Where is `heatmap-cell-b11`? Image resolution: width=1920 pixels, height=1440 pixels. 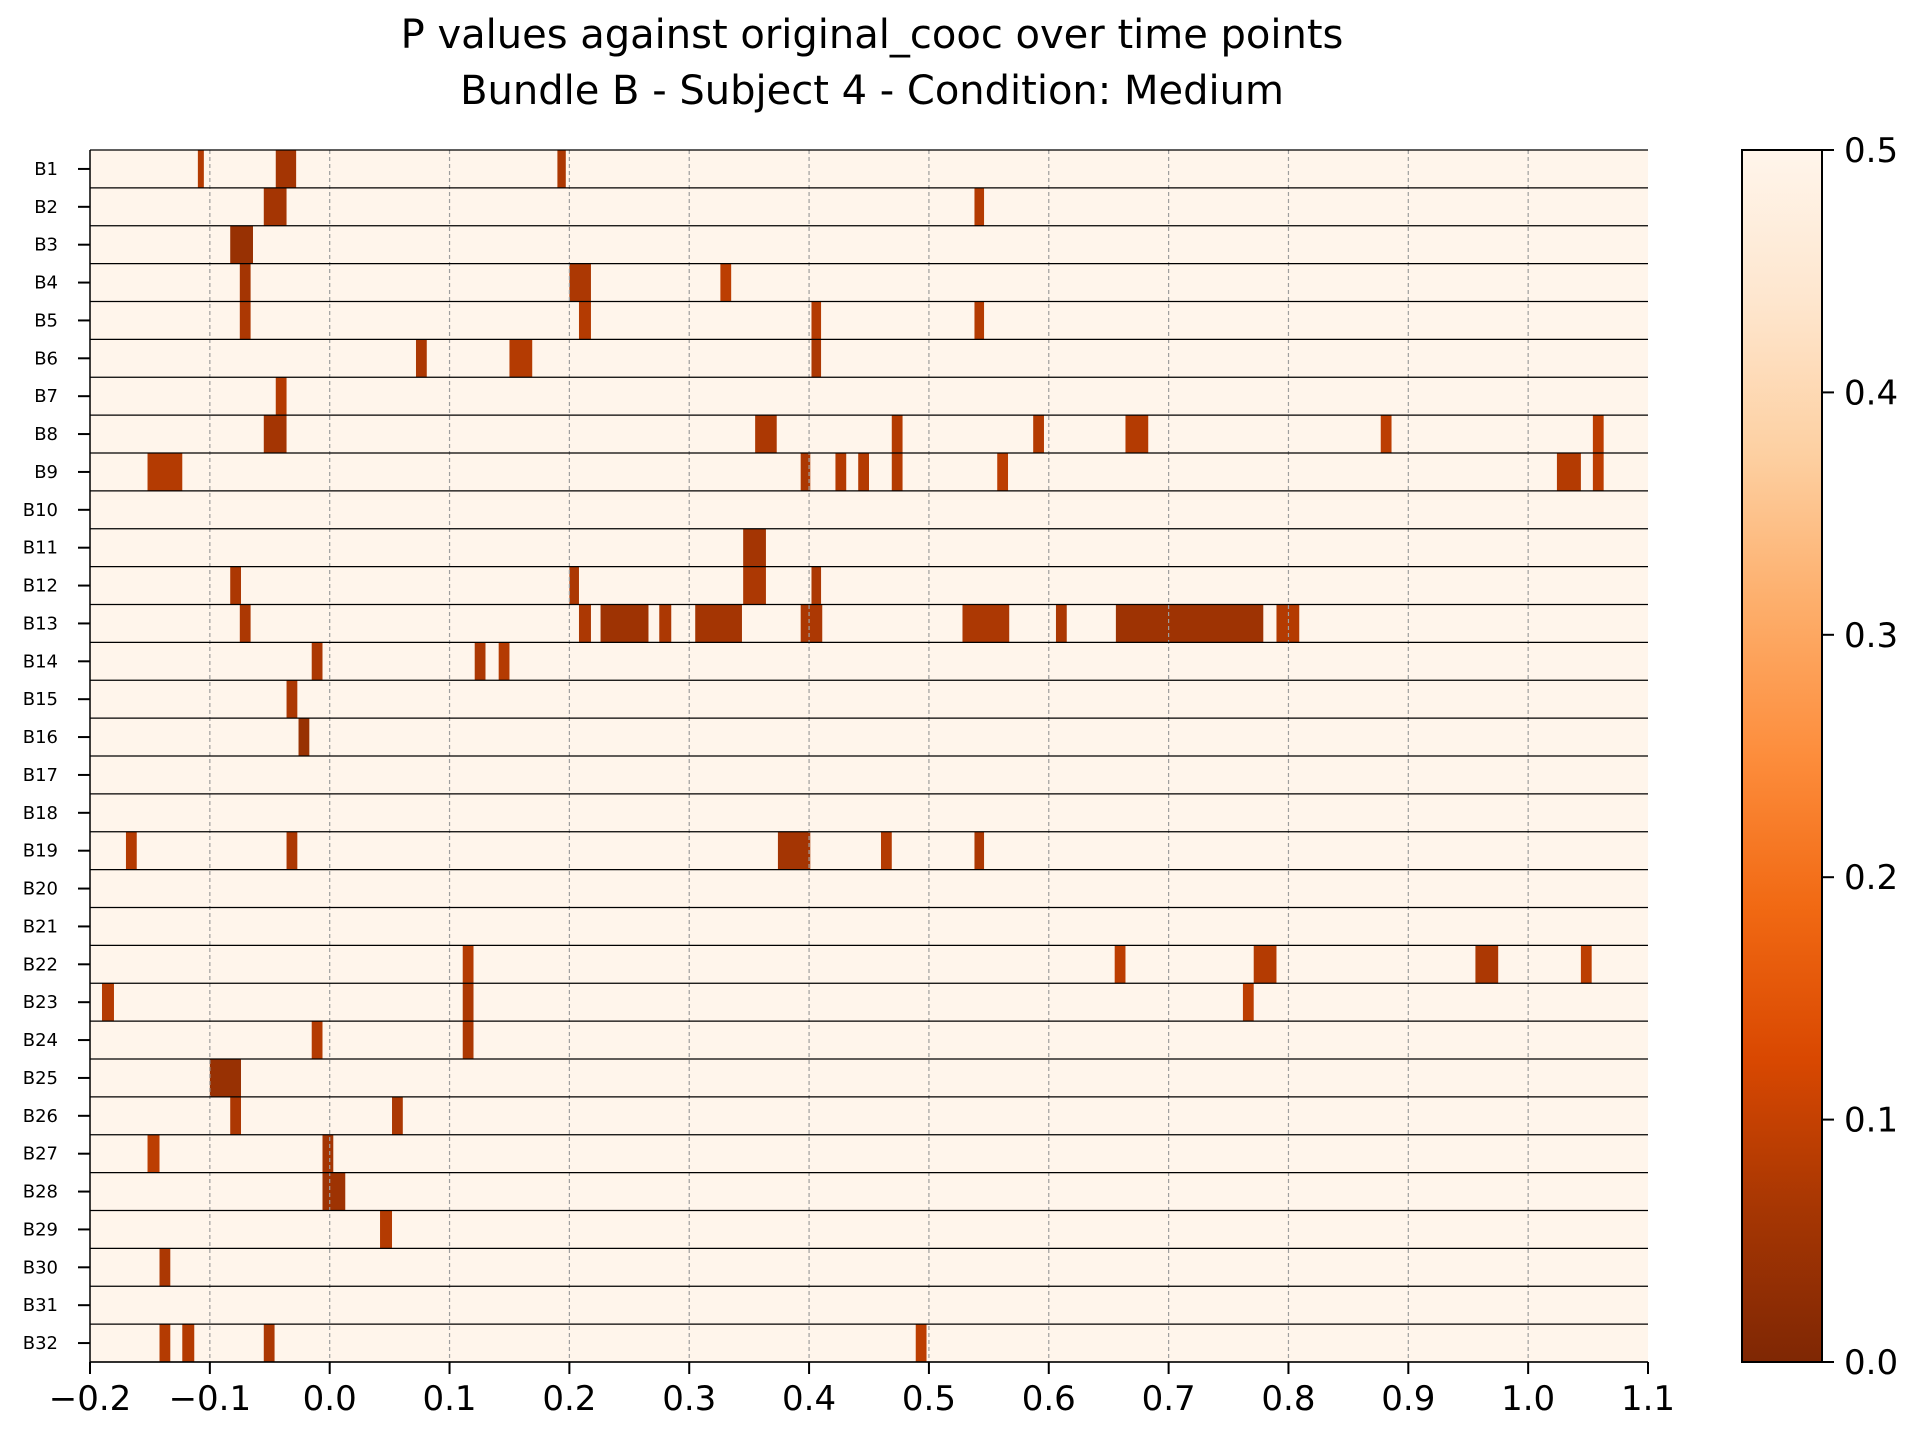
heatmap-cell-b11 is located at coordinates (754, 547).